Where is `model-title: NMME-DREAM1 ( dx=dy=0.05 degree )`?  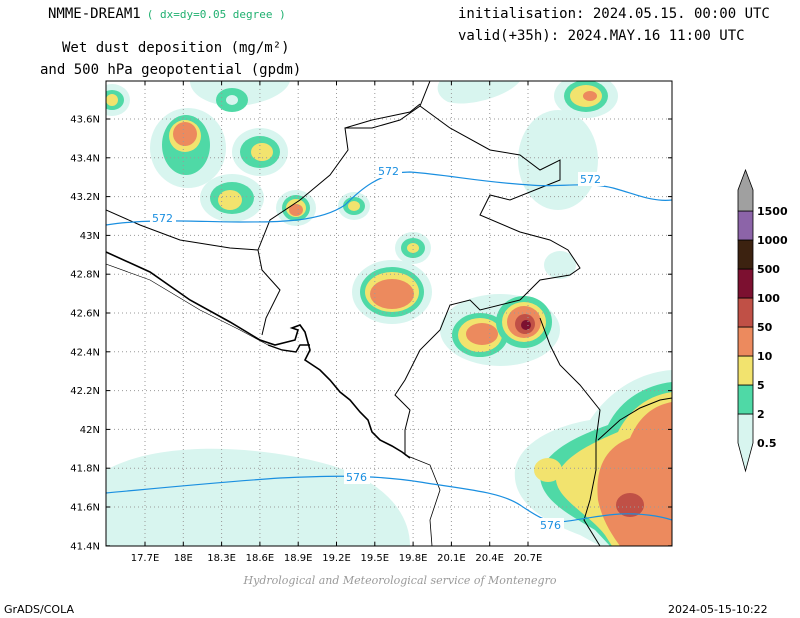
model-title: NMME-DREAM1 ( dx=dy=0.05 degree ) is located at coordinates (167, 14).